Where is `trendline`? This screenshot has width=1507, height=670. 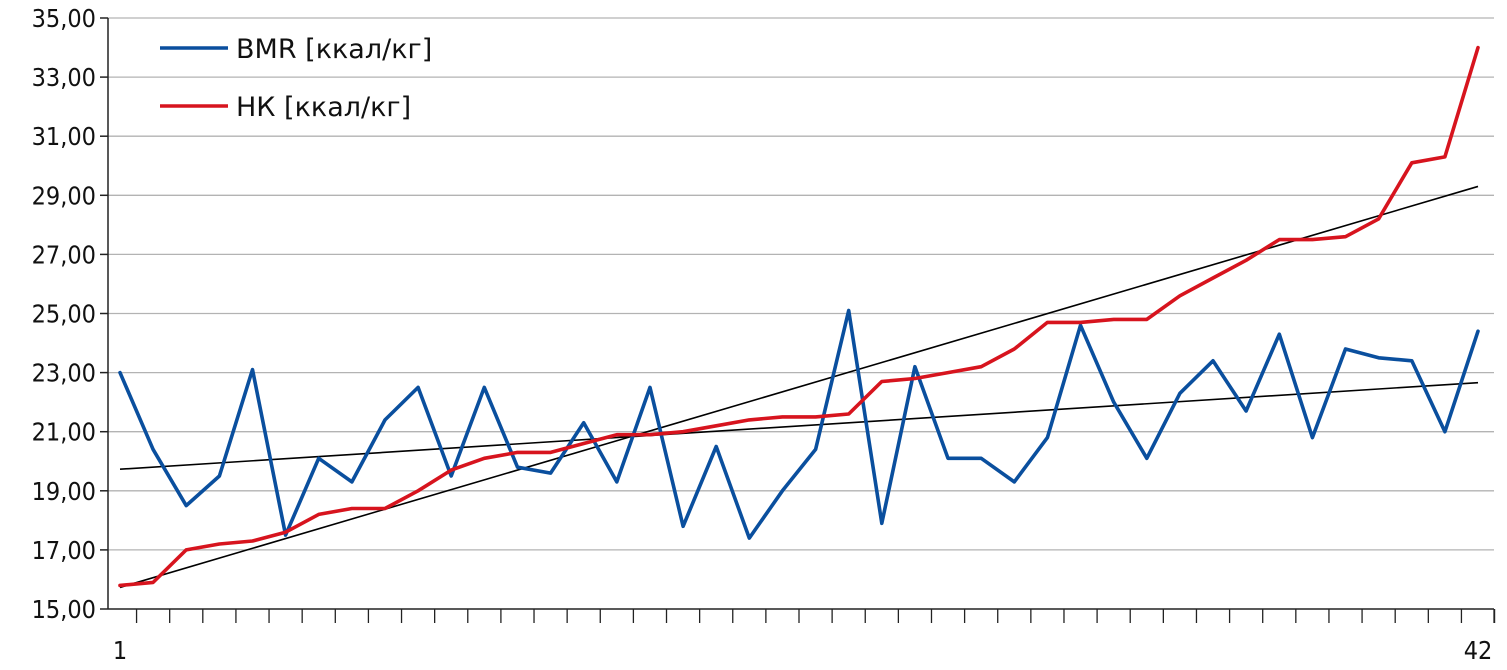
trendline is located at coordinates (799, 426).